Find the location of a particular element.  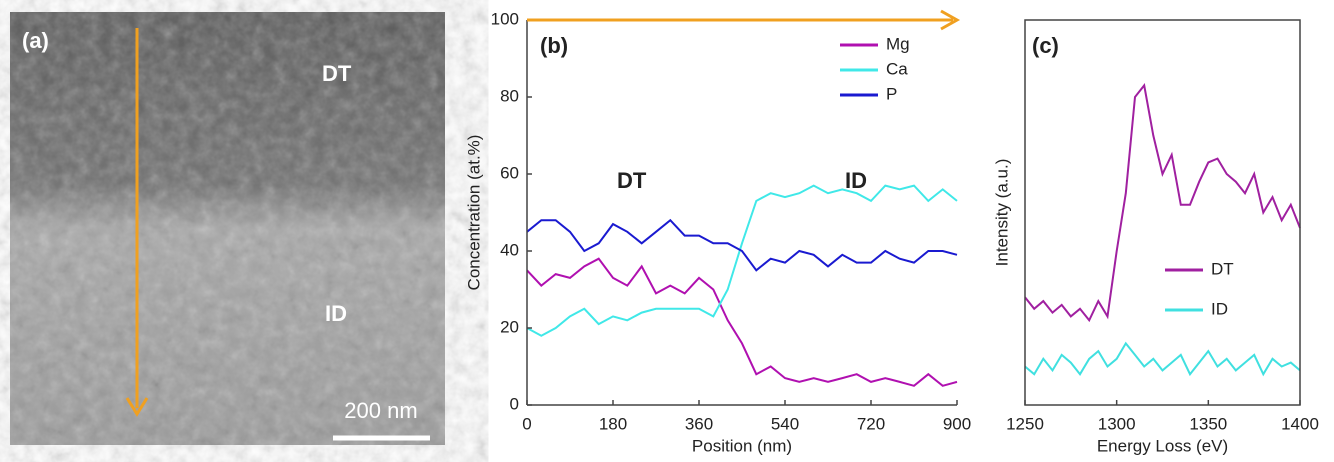

y-tick-label: 20 is located at coordinates (509, 326).